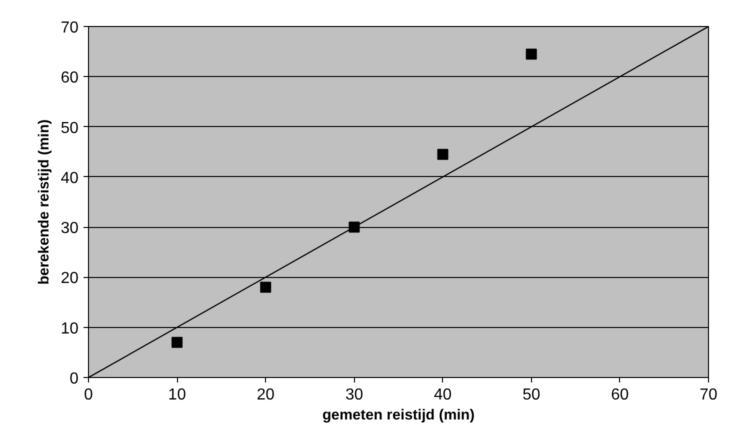 This screenshot has width=739, height=437. I want to click on y-tick-label: 20, so click(69, 279).